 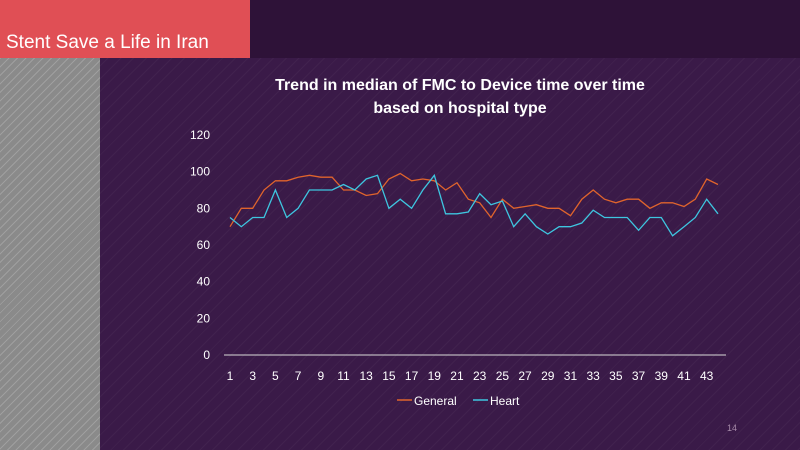 What do you see at coordinates (474, 200) in the screenshot?
I see `series-line-general` at bounding box center [474, 200].